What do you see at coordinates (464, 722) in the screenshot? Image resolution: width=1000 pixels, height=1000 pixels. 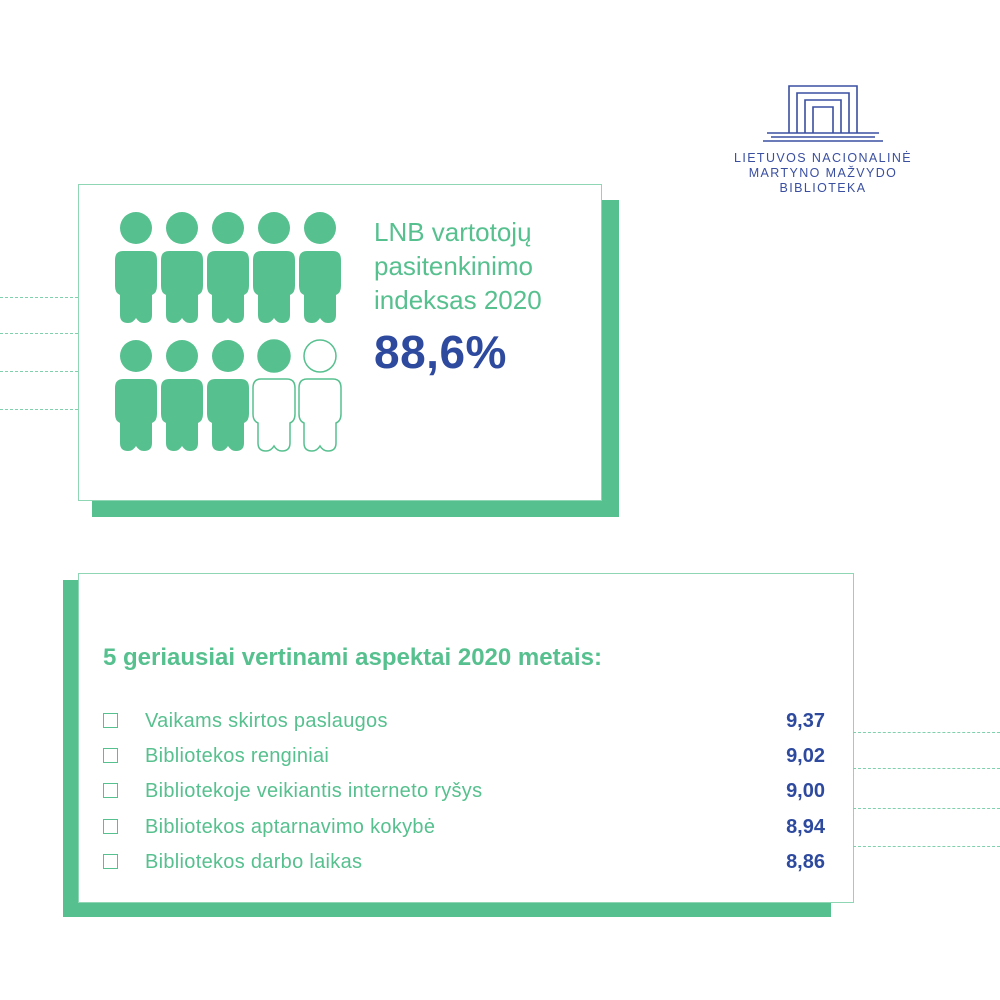 I see `aspect-row: Vaikams skirtos paslaugos 9,37` at bounding box center [464, 722].